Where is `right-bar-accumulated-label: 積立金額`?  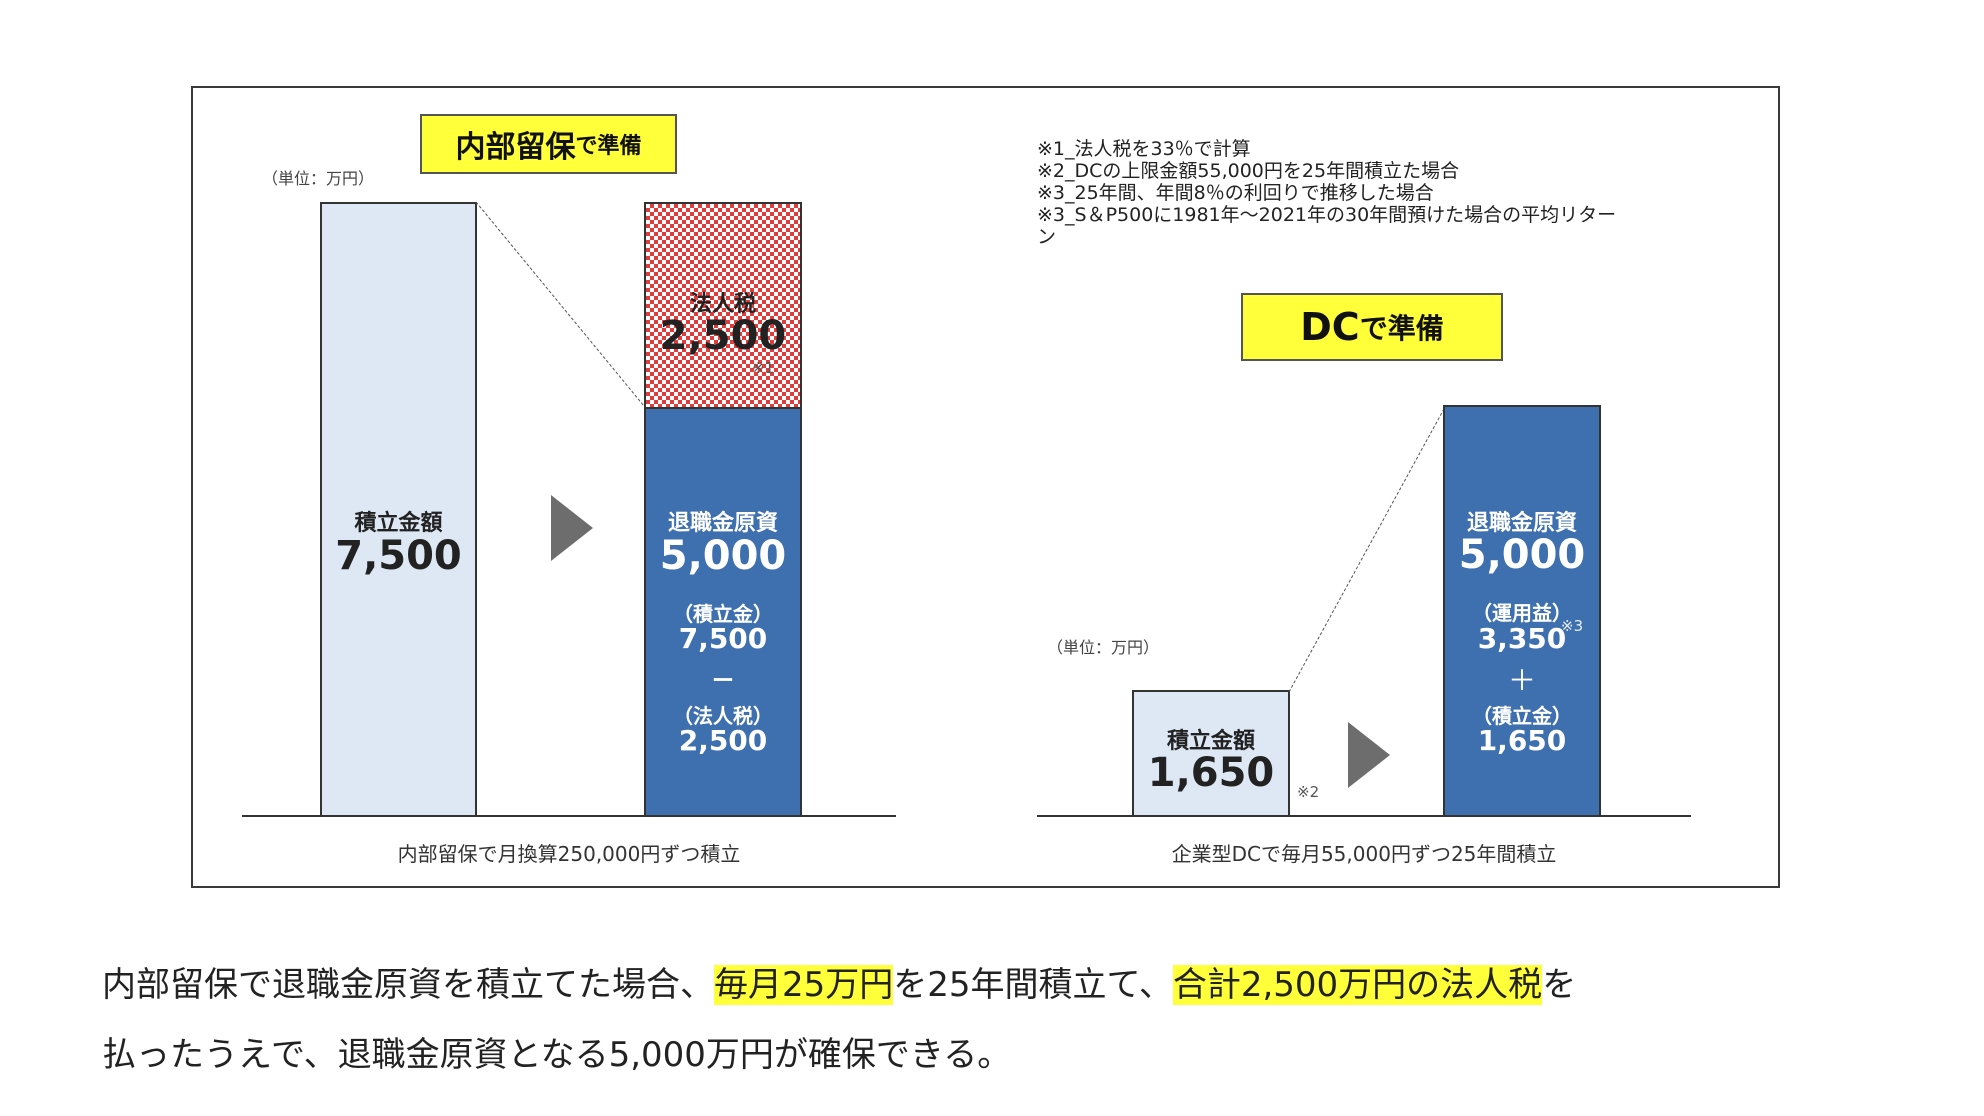 right-bar-accumulated-label: 積立金額 is located at coordinates (1210, 741).